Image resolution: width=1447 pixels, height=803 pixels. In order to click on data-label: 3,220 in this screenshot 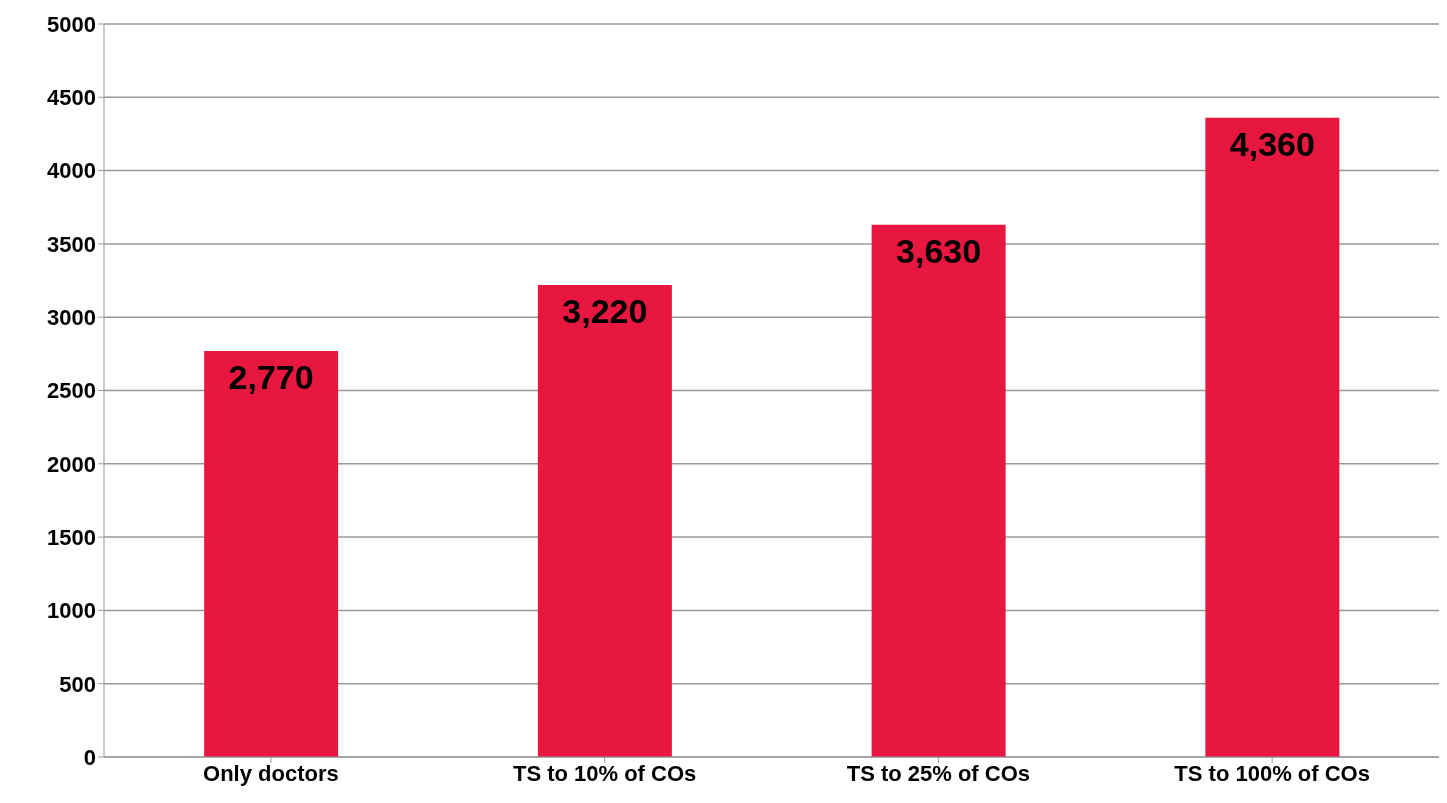, I will do `click(605, 311)`.